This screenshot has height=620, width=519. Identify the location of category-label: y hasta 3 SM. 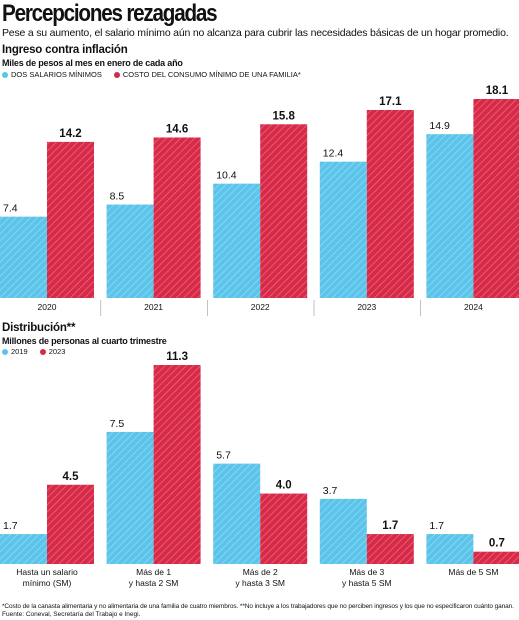
(260, 583).